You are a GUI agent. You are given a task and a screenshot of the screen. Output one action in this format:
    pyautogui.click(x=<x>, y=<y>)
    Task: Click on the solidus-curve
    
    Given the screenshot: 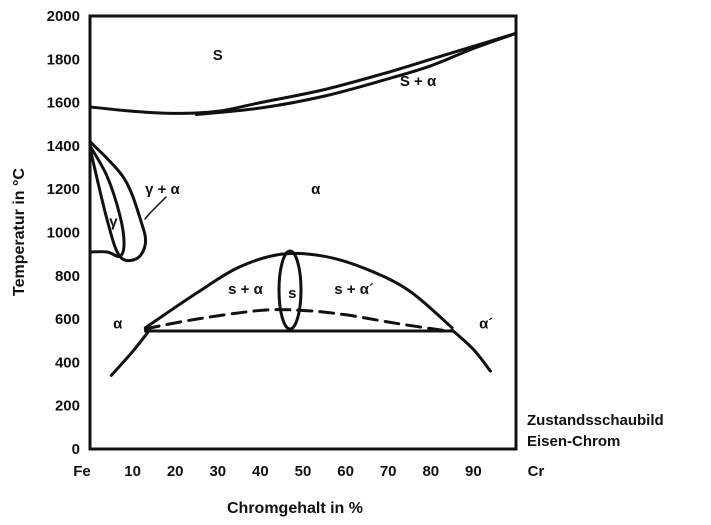 What is the action you would take?
    pyautogui.click(x=356, y=74)
    